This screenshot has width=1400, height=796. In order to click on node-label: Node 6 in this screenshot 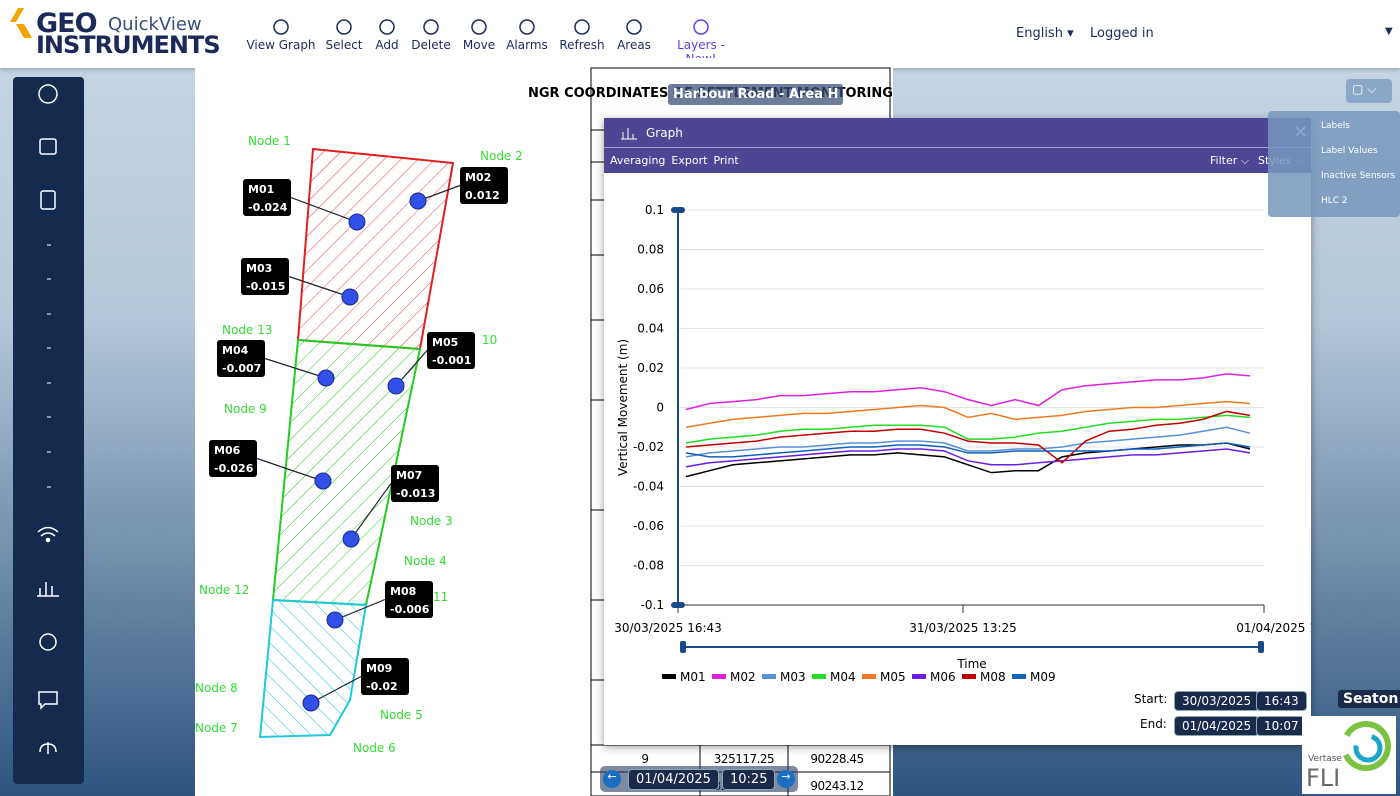, I will do `click(374, 748)`.